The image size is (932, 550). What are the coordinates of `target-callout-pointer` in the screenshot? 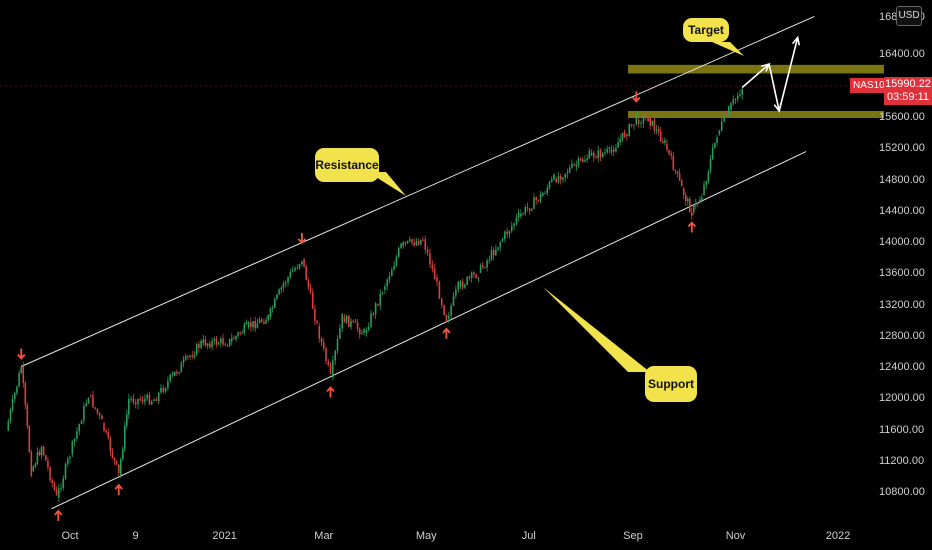 It's located at (728, 49).